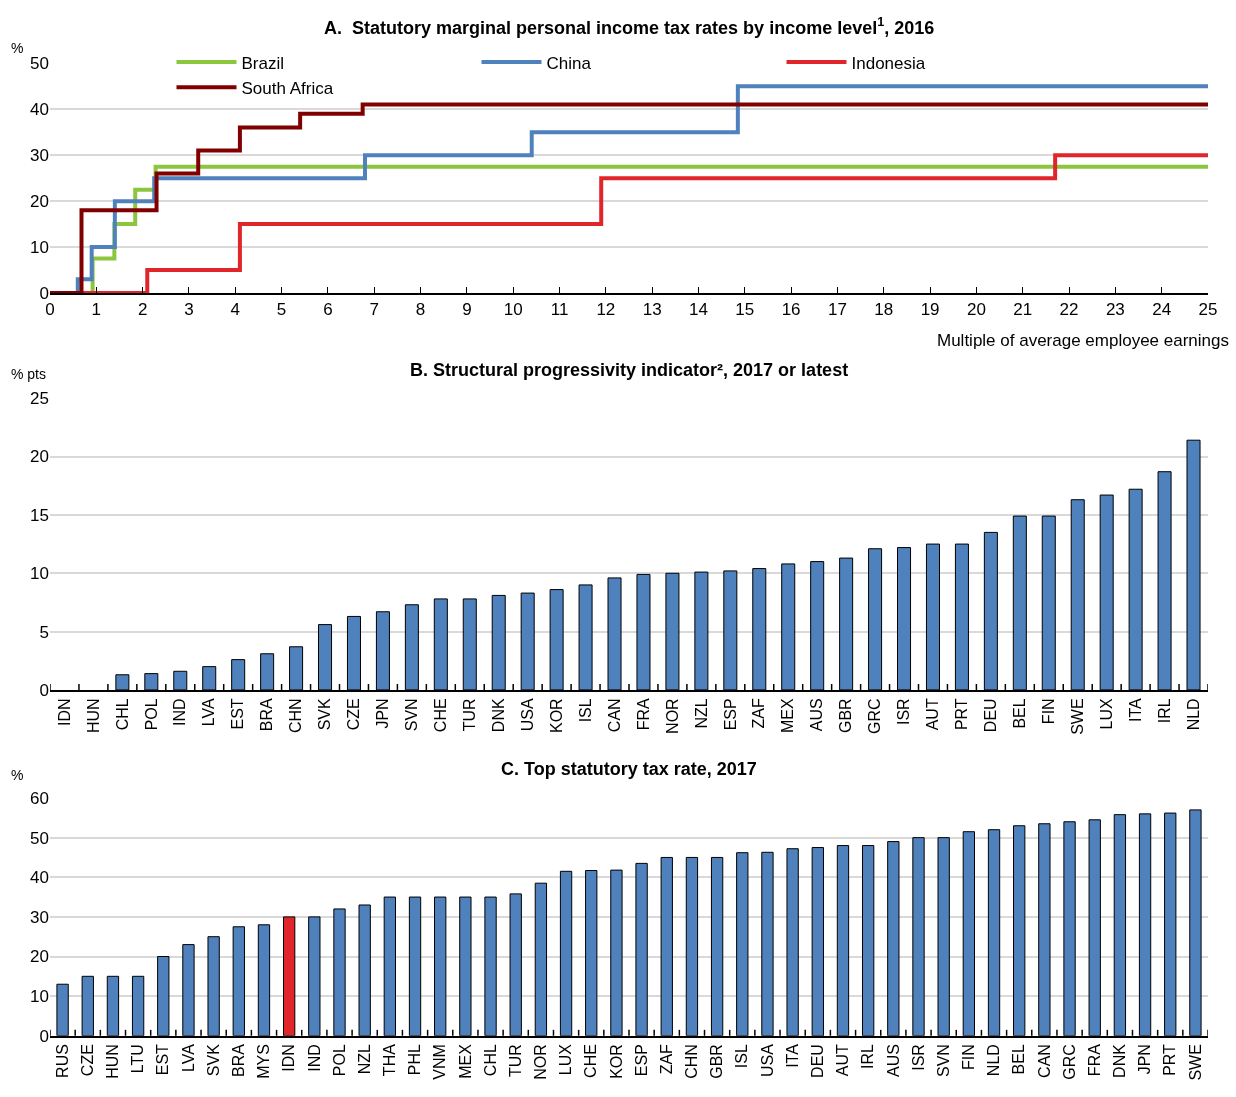 This screenshot has width=1236, height=1097. What do you see at coordinates (1023, 310) in the screenshot?
I see `x-tick-label: 21` at bounding box center [1023, 310].